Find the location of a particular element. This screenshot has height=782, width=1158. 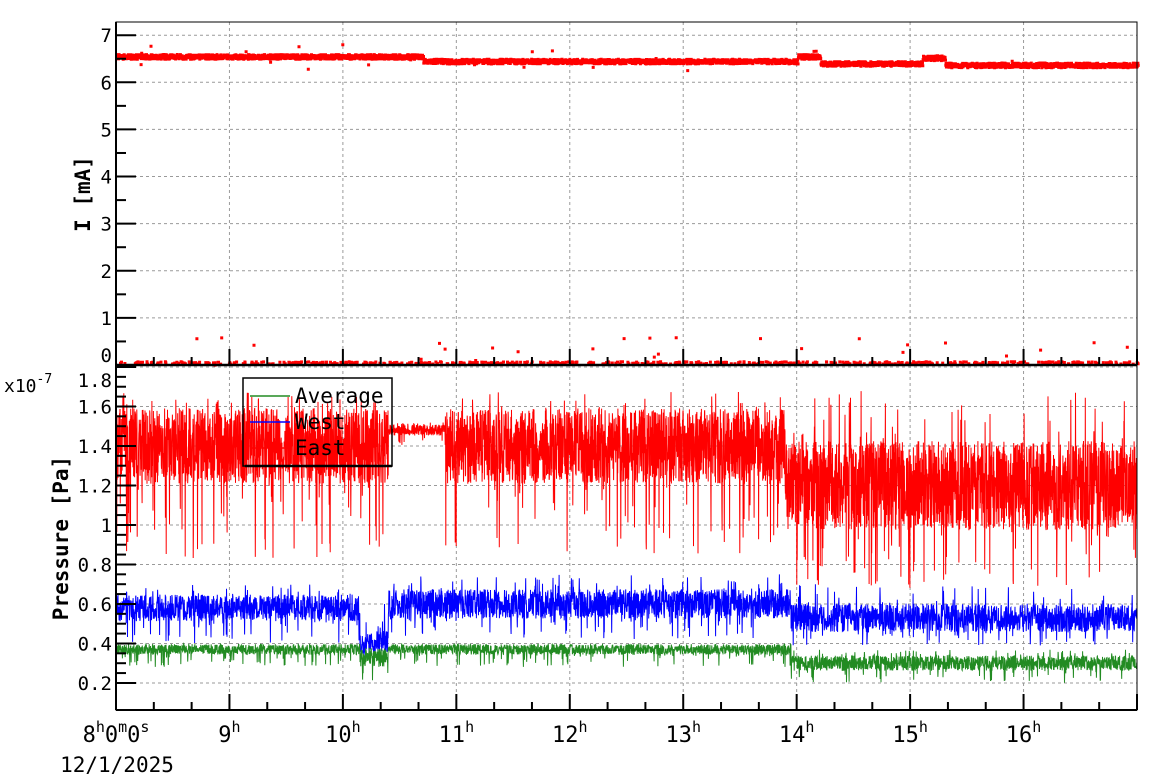

current-y-tick-label: 2 is located at coordinates (106, 272).